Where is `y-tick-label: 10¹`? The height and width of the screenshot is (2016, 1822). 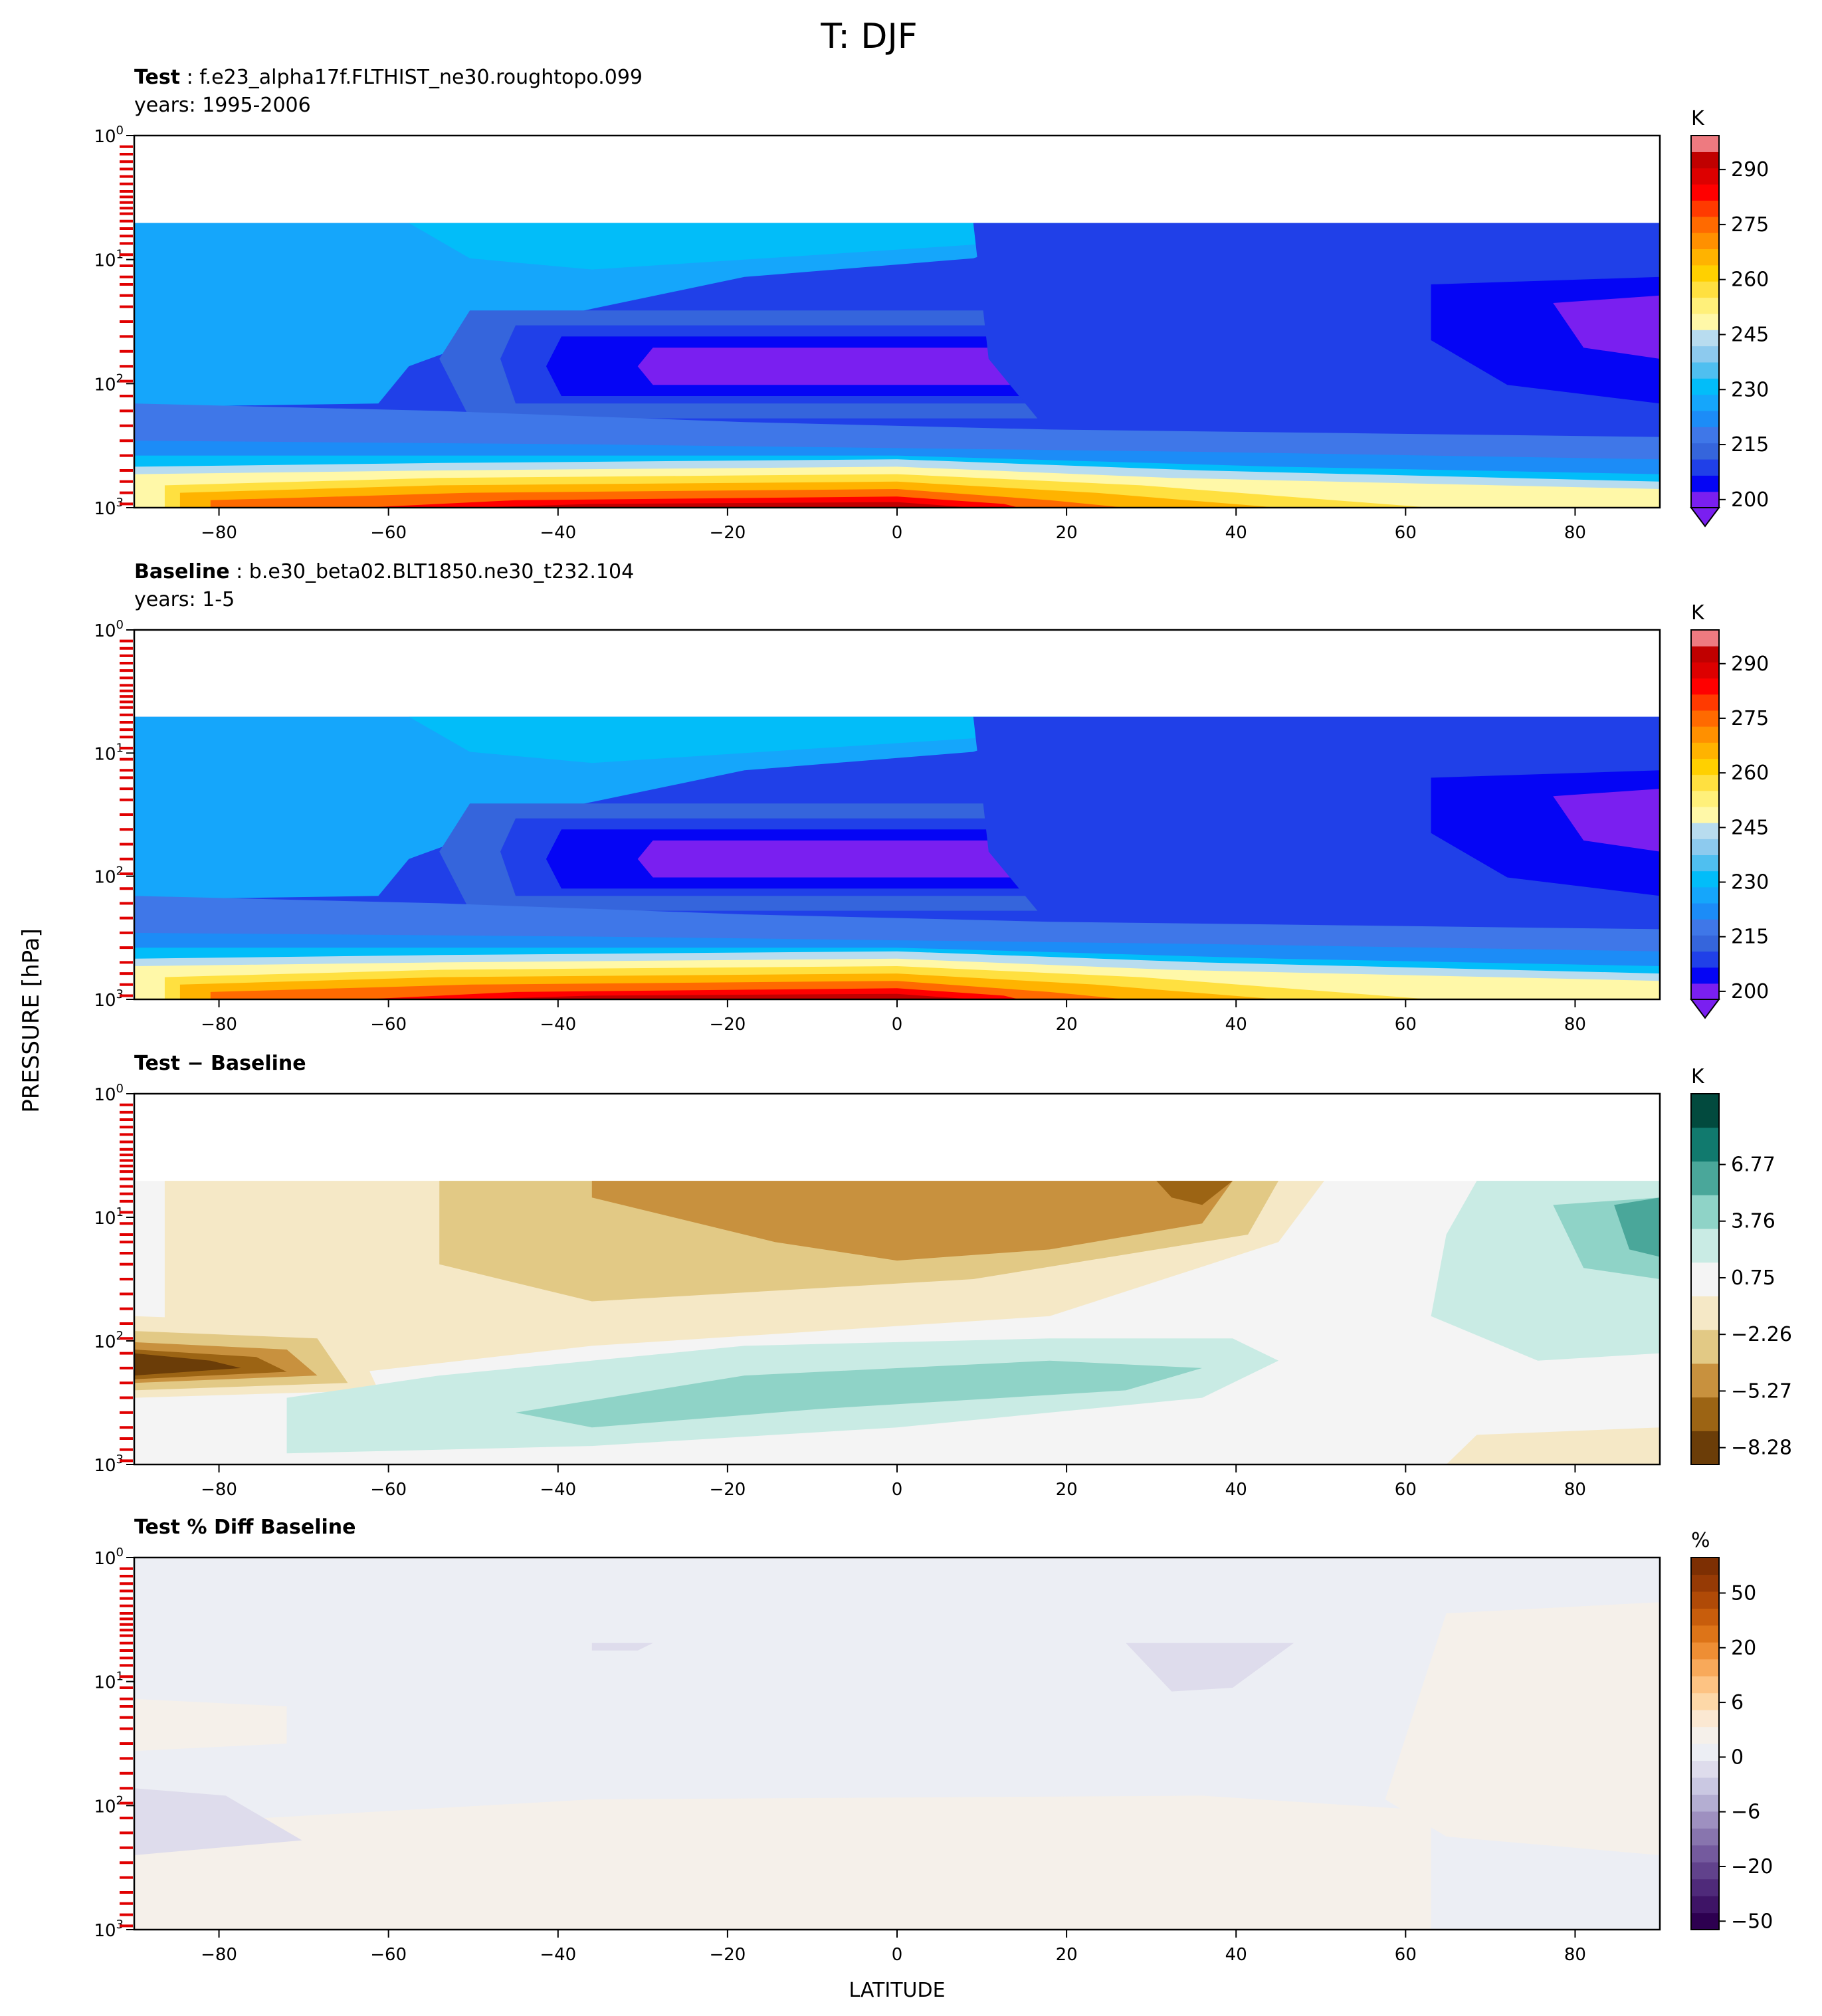
y-tick-label: 10¹ is located at coordinates (109, 1681).